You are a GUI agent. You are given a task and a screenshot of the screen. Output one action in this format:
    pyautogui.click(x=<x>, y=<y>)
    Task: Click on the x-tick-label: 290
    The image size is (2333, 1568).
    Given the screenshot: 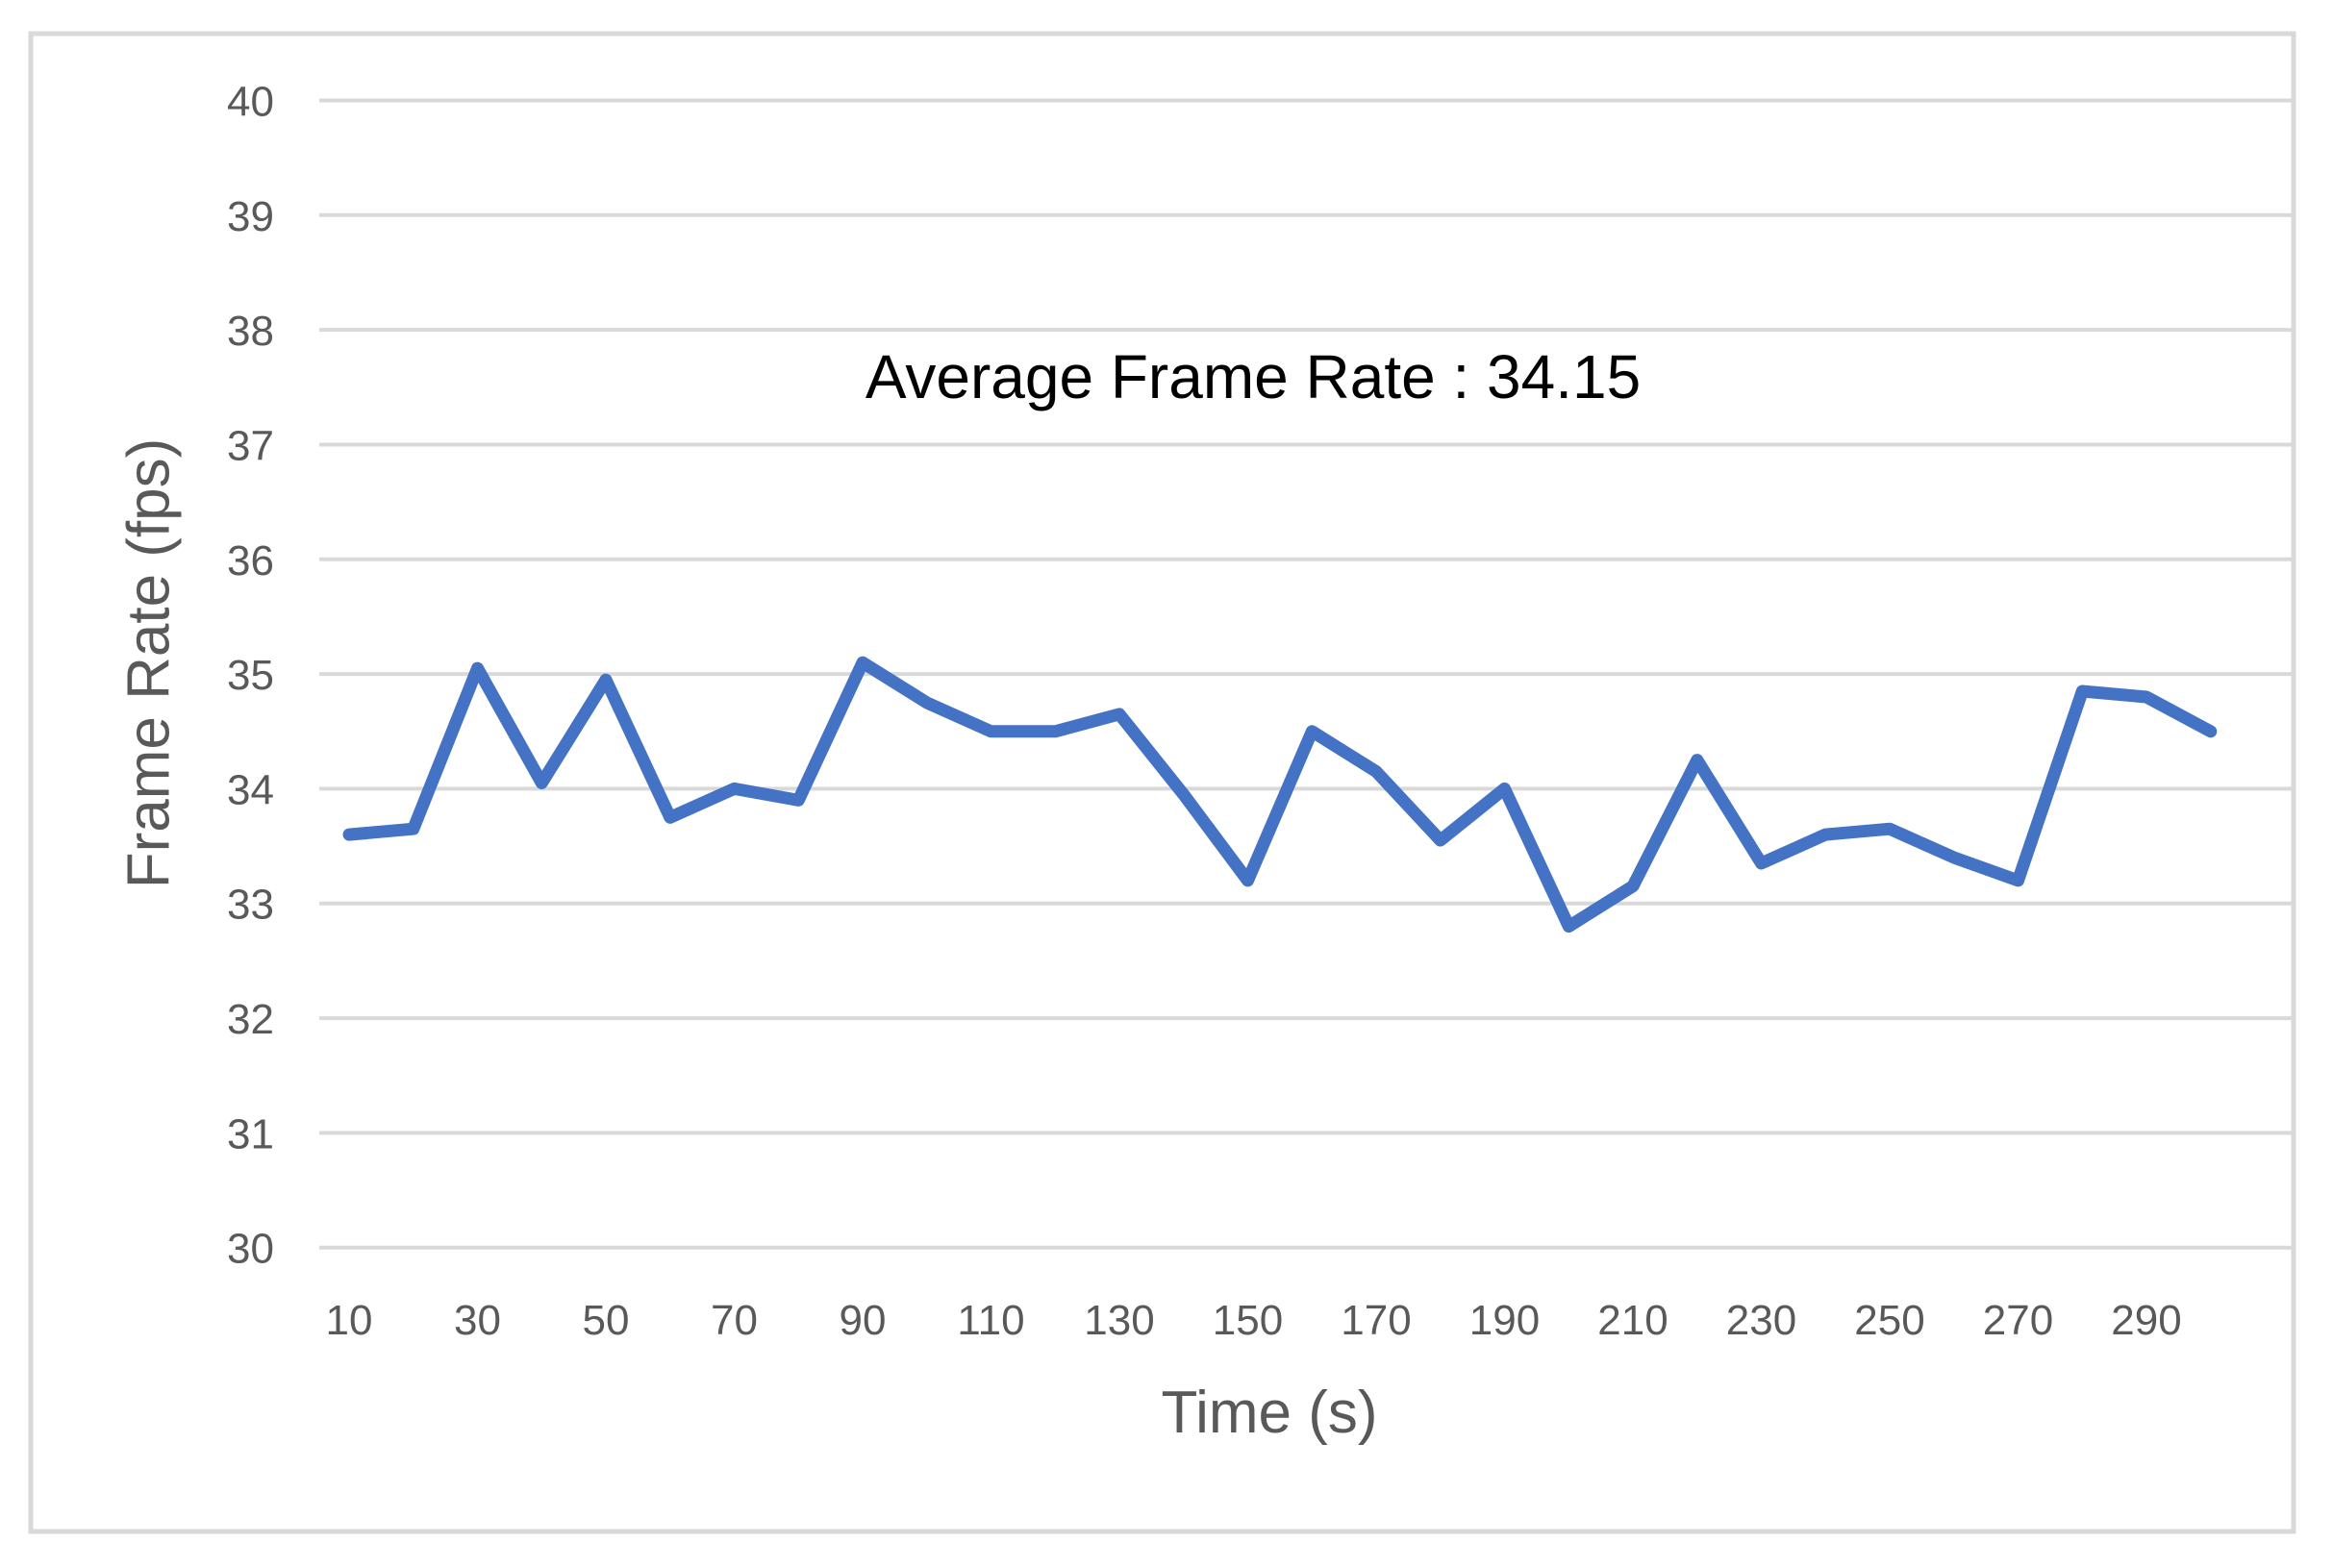 What is the action you would take?
    pyautogui.click(x=2146, y=1320)
    